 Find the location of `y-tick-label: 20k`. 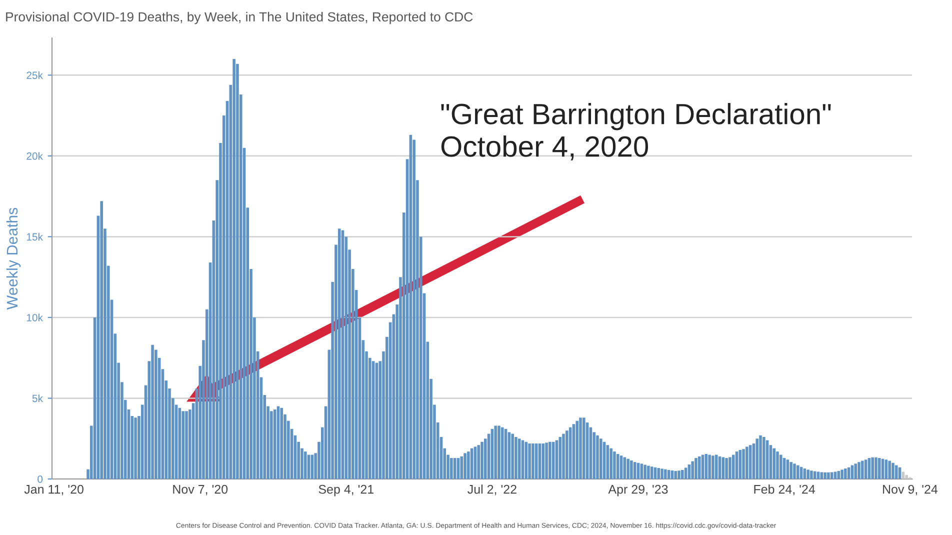

y-tick-label: 20k is located at coordinates (34, 156).